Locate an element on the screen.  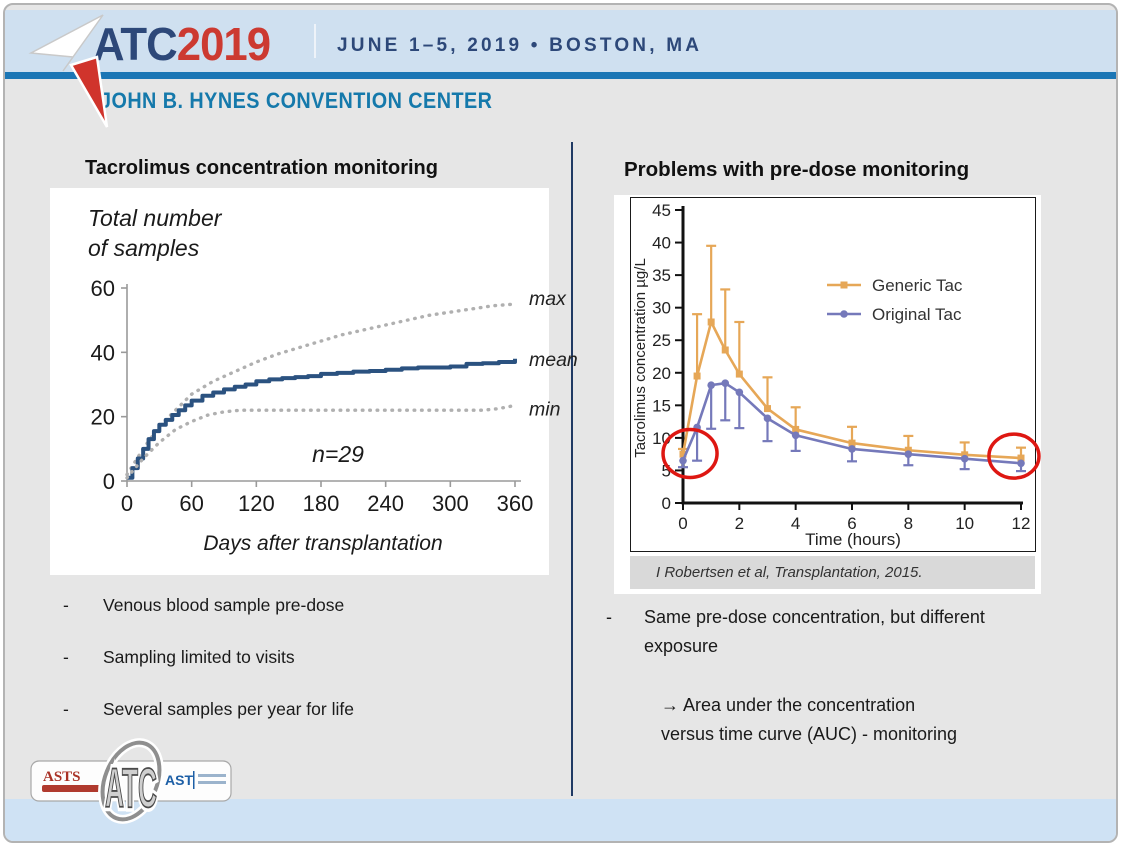
ast-sub-line1 is located at coordinates (212, 775).